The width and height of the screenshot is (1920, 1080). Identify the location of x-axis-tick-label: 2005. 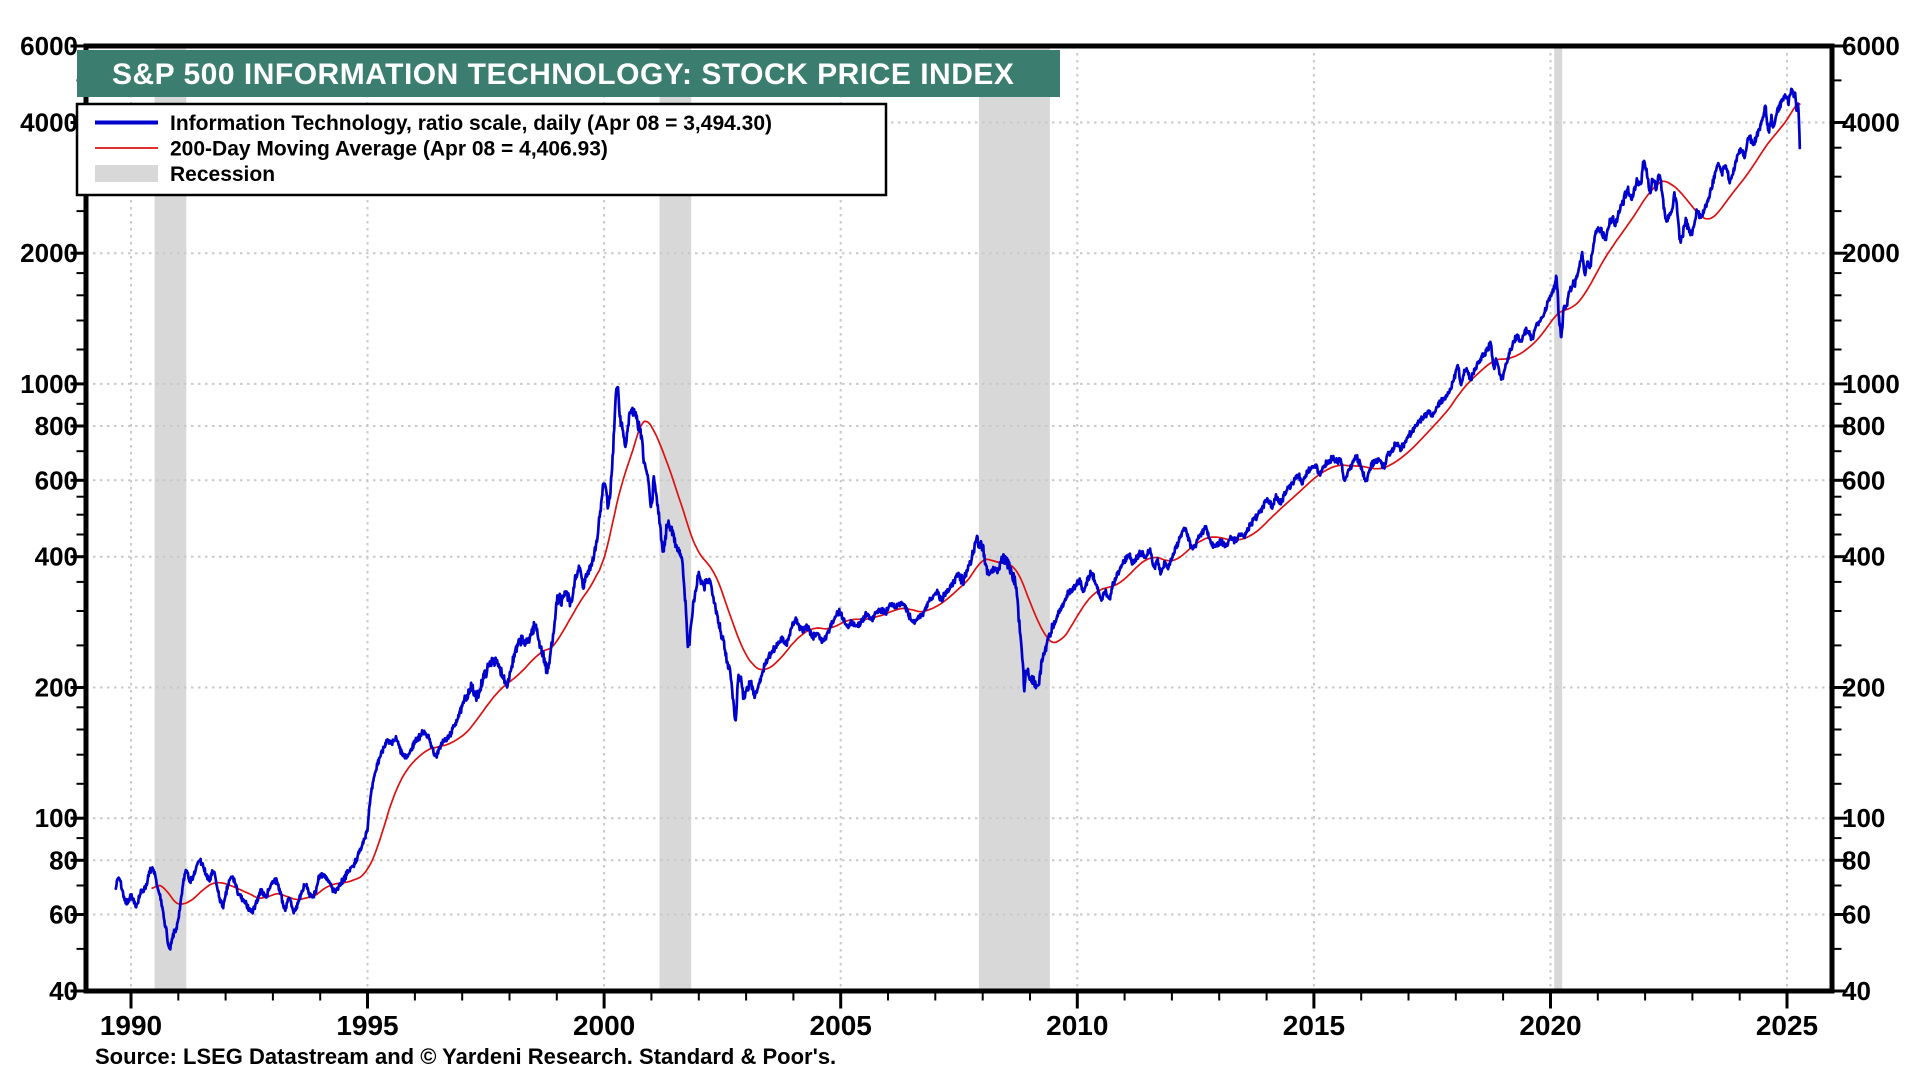
(841, 1025).